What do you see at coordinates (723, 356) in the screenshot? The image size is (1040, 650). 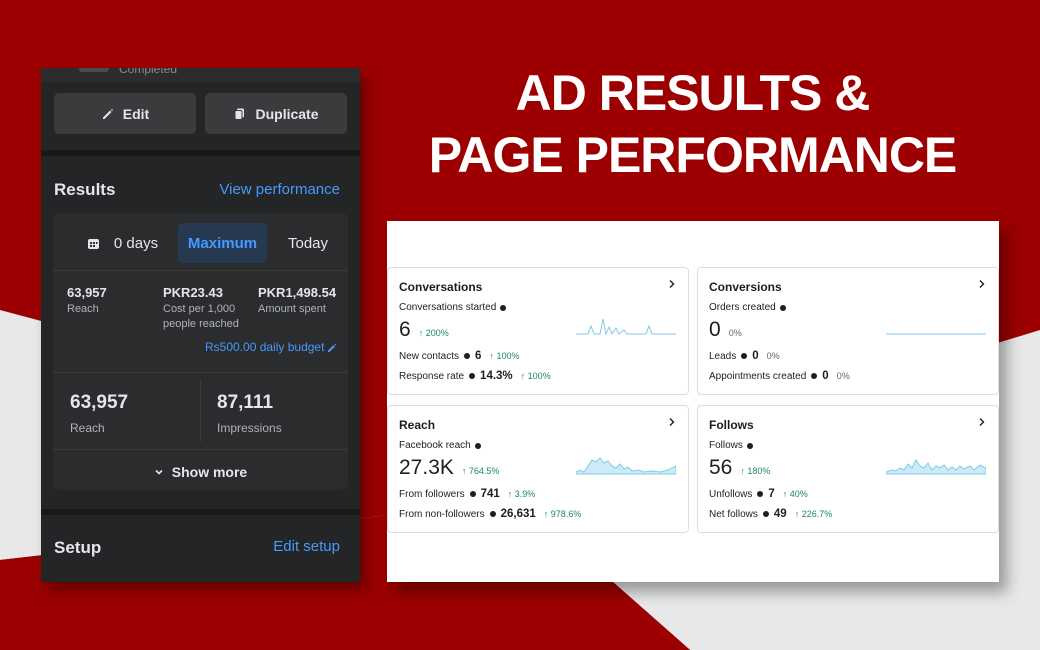 I see `stat-label: Leads` at bounding box center [723, 356].